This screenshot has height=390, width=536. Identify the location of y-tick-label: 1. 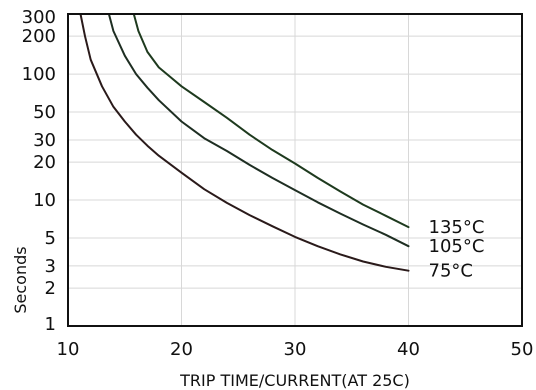
(50, 324).